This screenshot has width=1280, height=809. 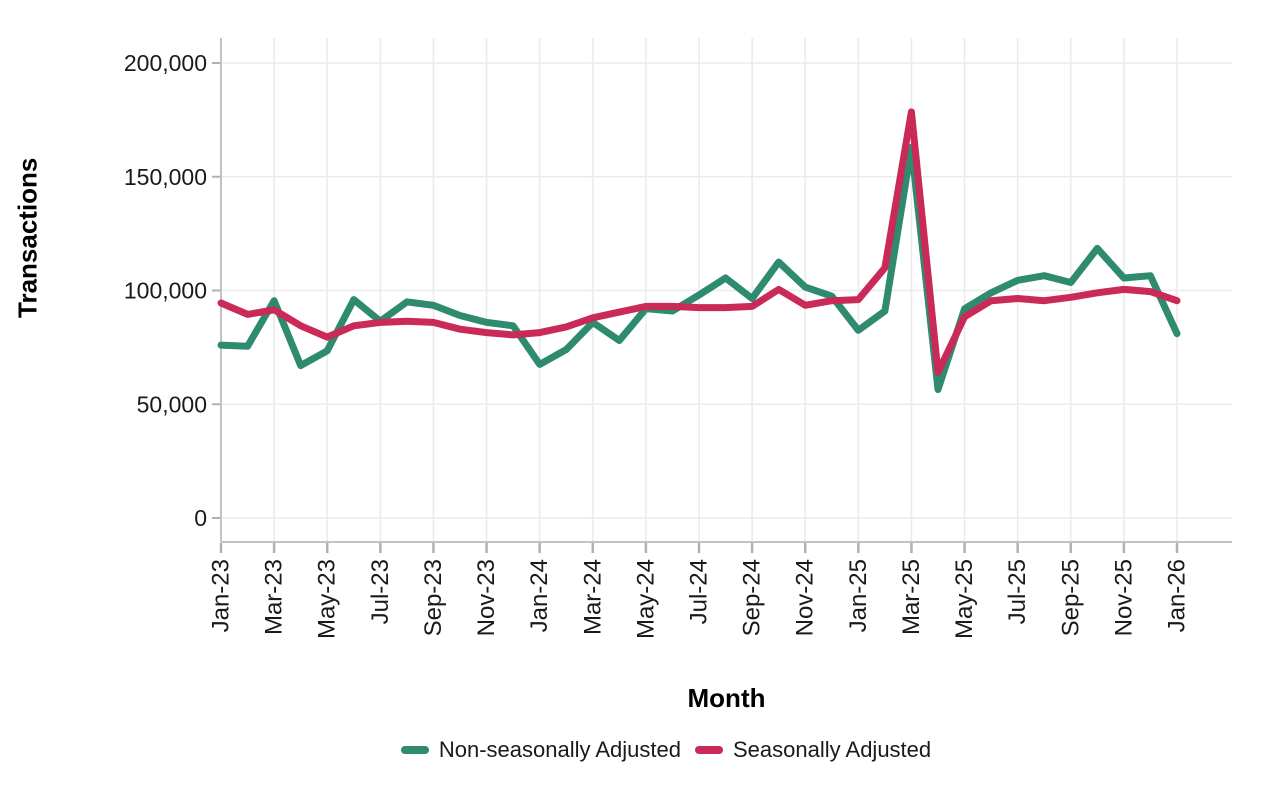 I want to click on y-tick-label: 150,000, so click(x=165, y=177).